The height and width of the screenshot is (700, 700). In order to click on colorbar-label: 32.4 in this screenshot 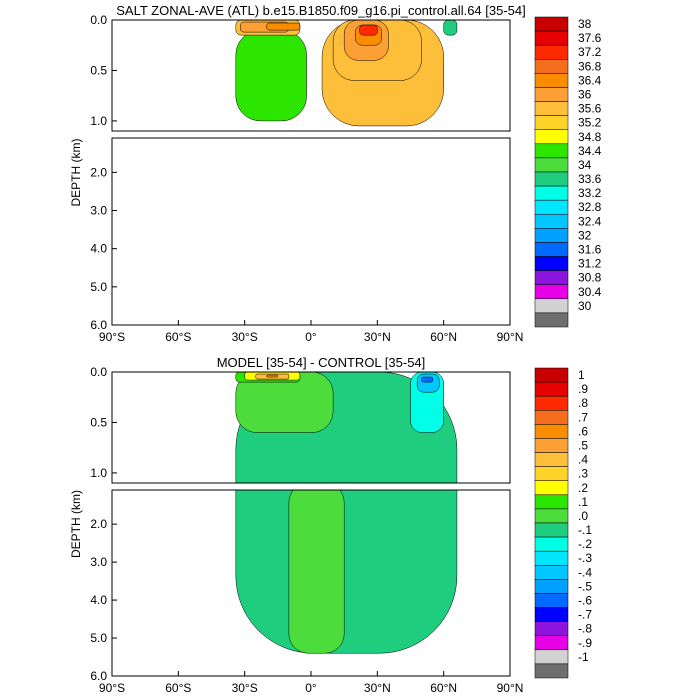, I will do `click(590, 221)`.